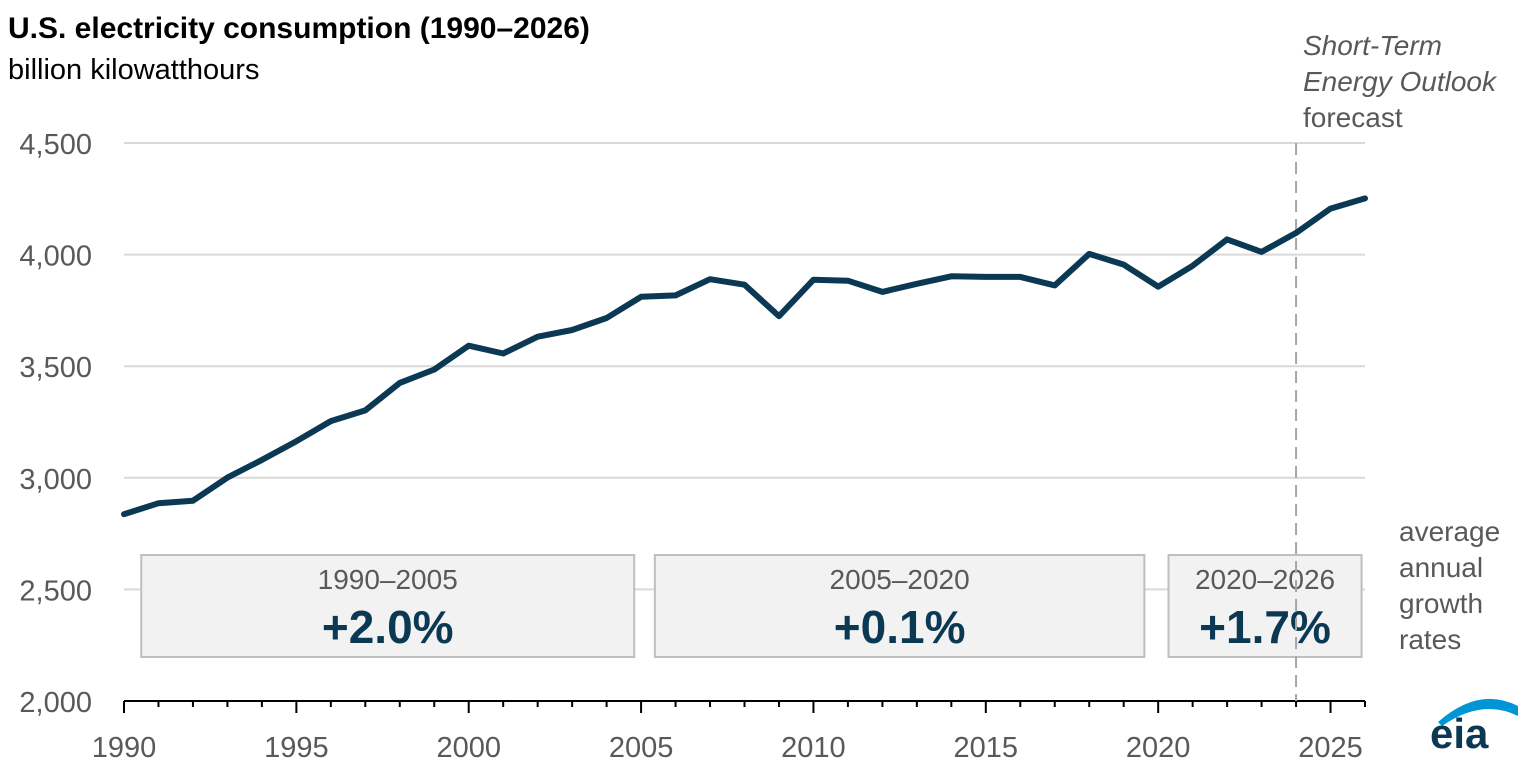 The image size is (1536, 768). Describe the element at coordinates (124, 514) in the screenshot. I see `data-point-1990` at that location.